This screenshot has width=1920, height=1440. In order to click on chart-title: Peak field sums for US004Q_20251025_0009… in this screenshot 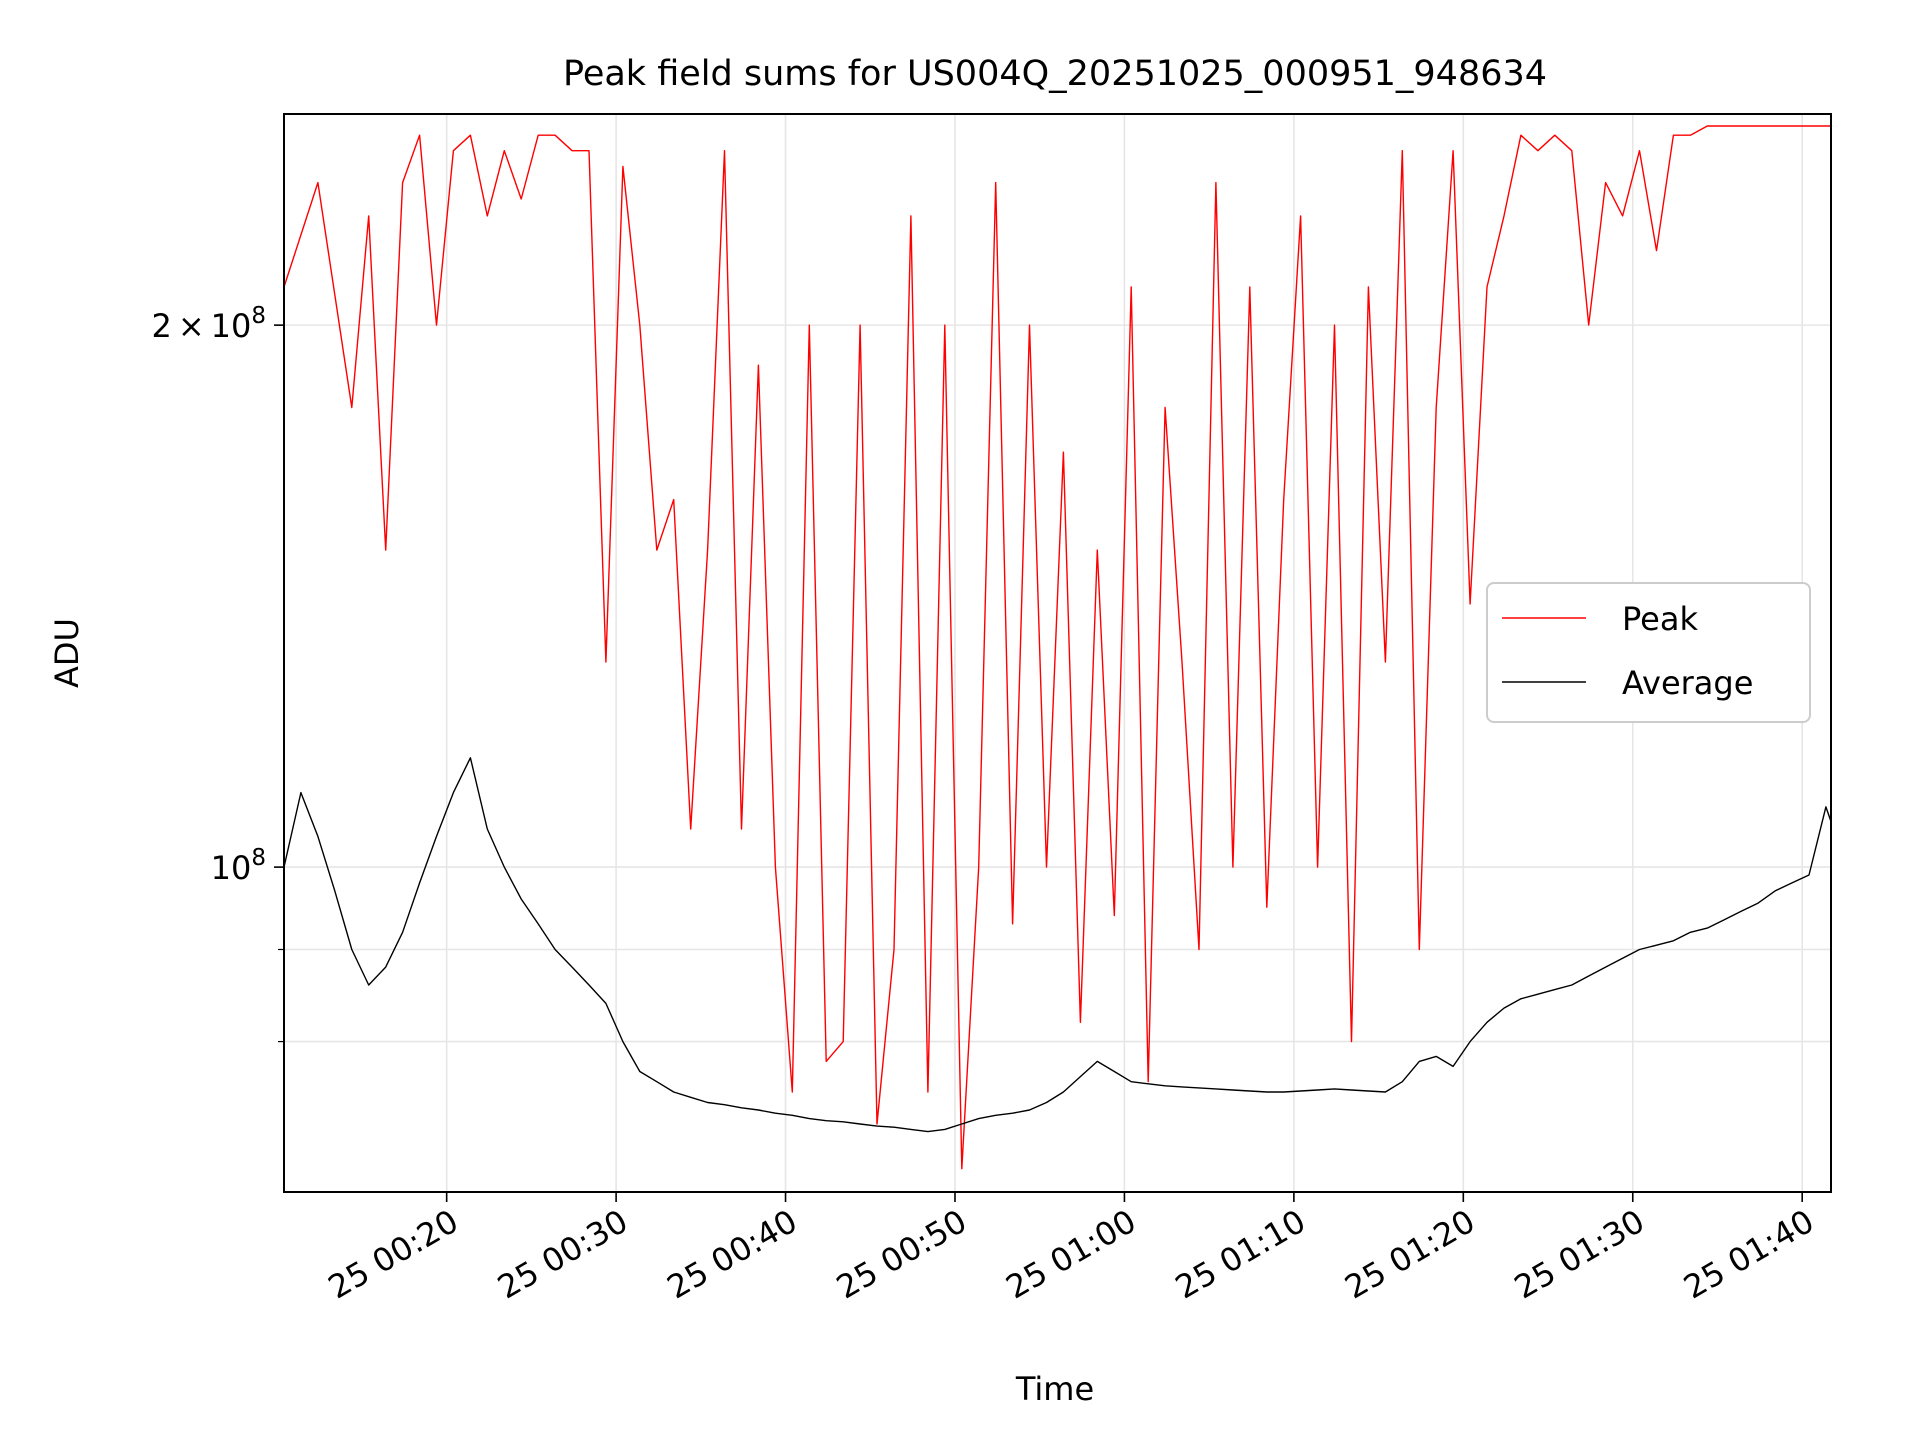, I will do `click(1055, 74)`.